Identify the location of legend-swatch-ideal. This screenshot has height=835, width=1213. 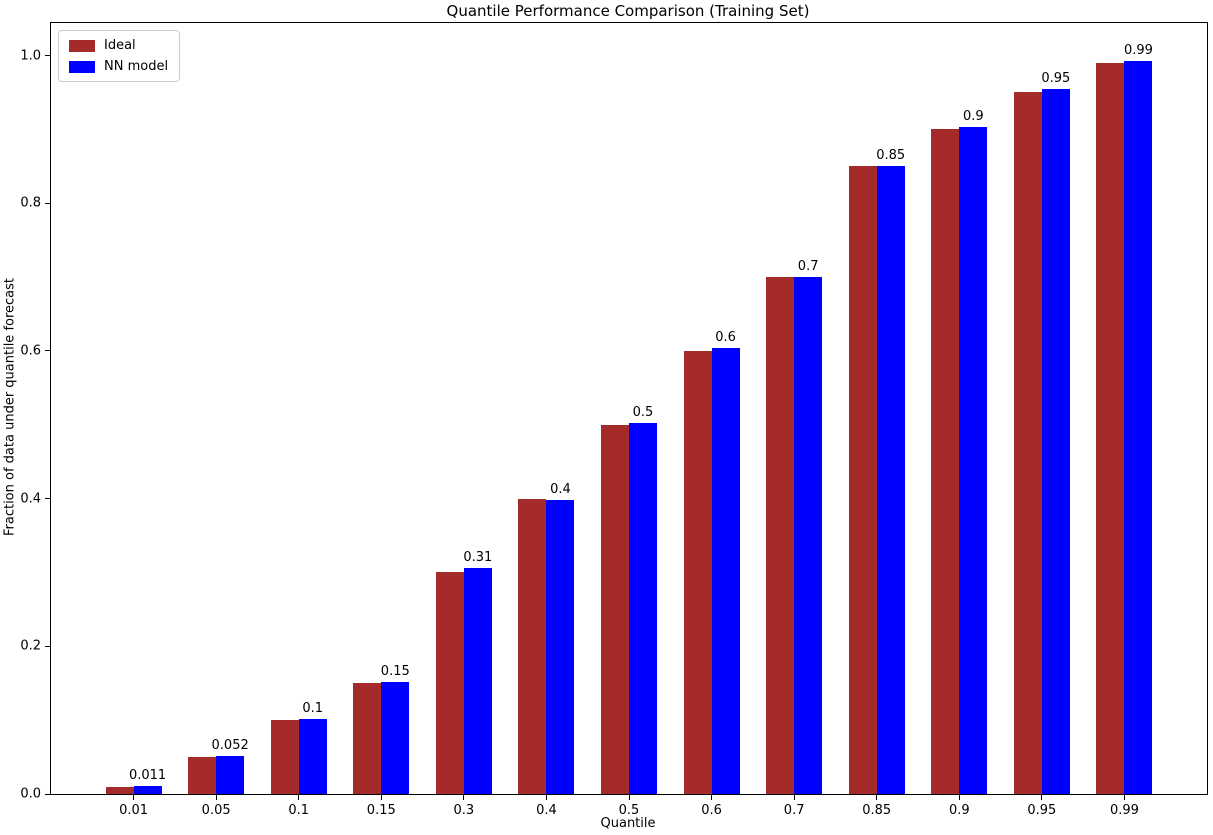
(82, 45).